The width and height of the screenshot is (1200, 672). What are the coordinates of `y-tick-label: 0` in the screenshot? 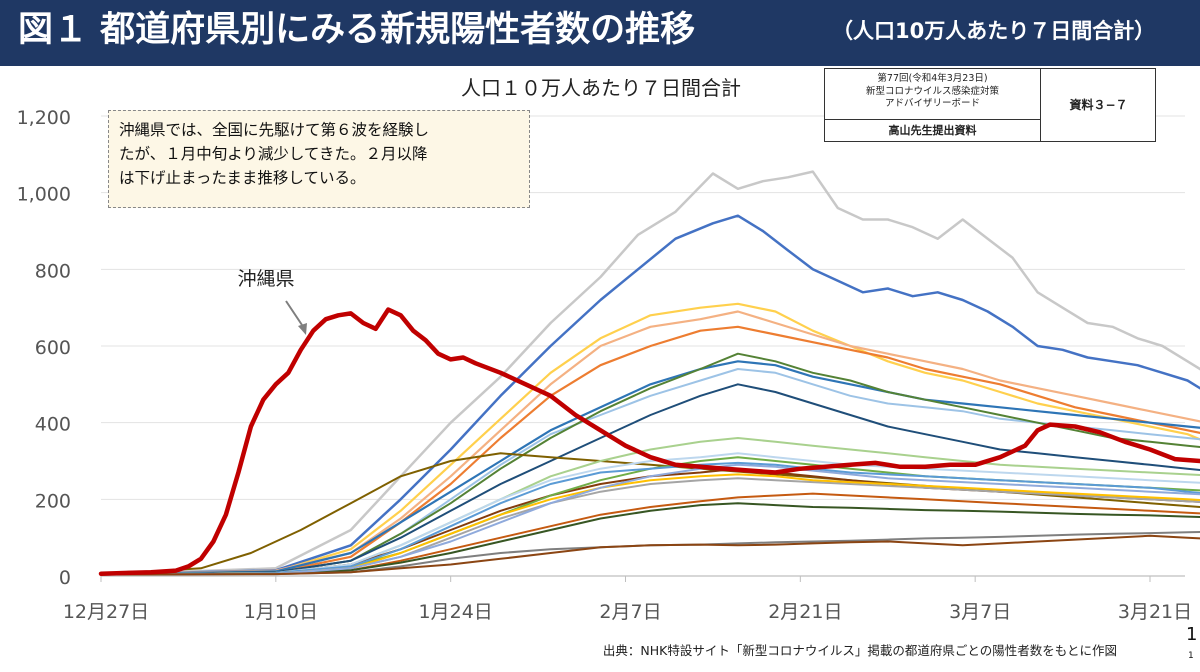 It's located at (65, 578).